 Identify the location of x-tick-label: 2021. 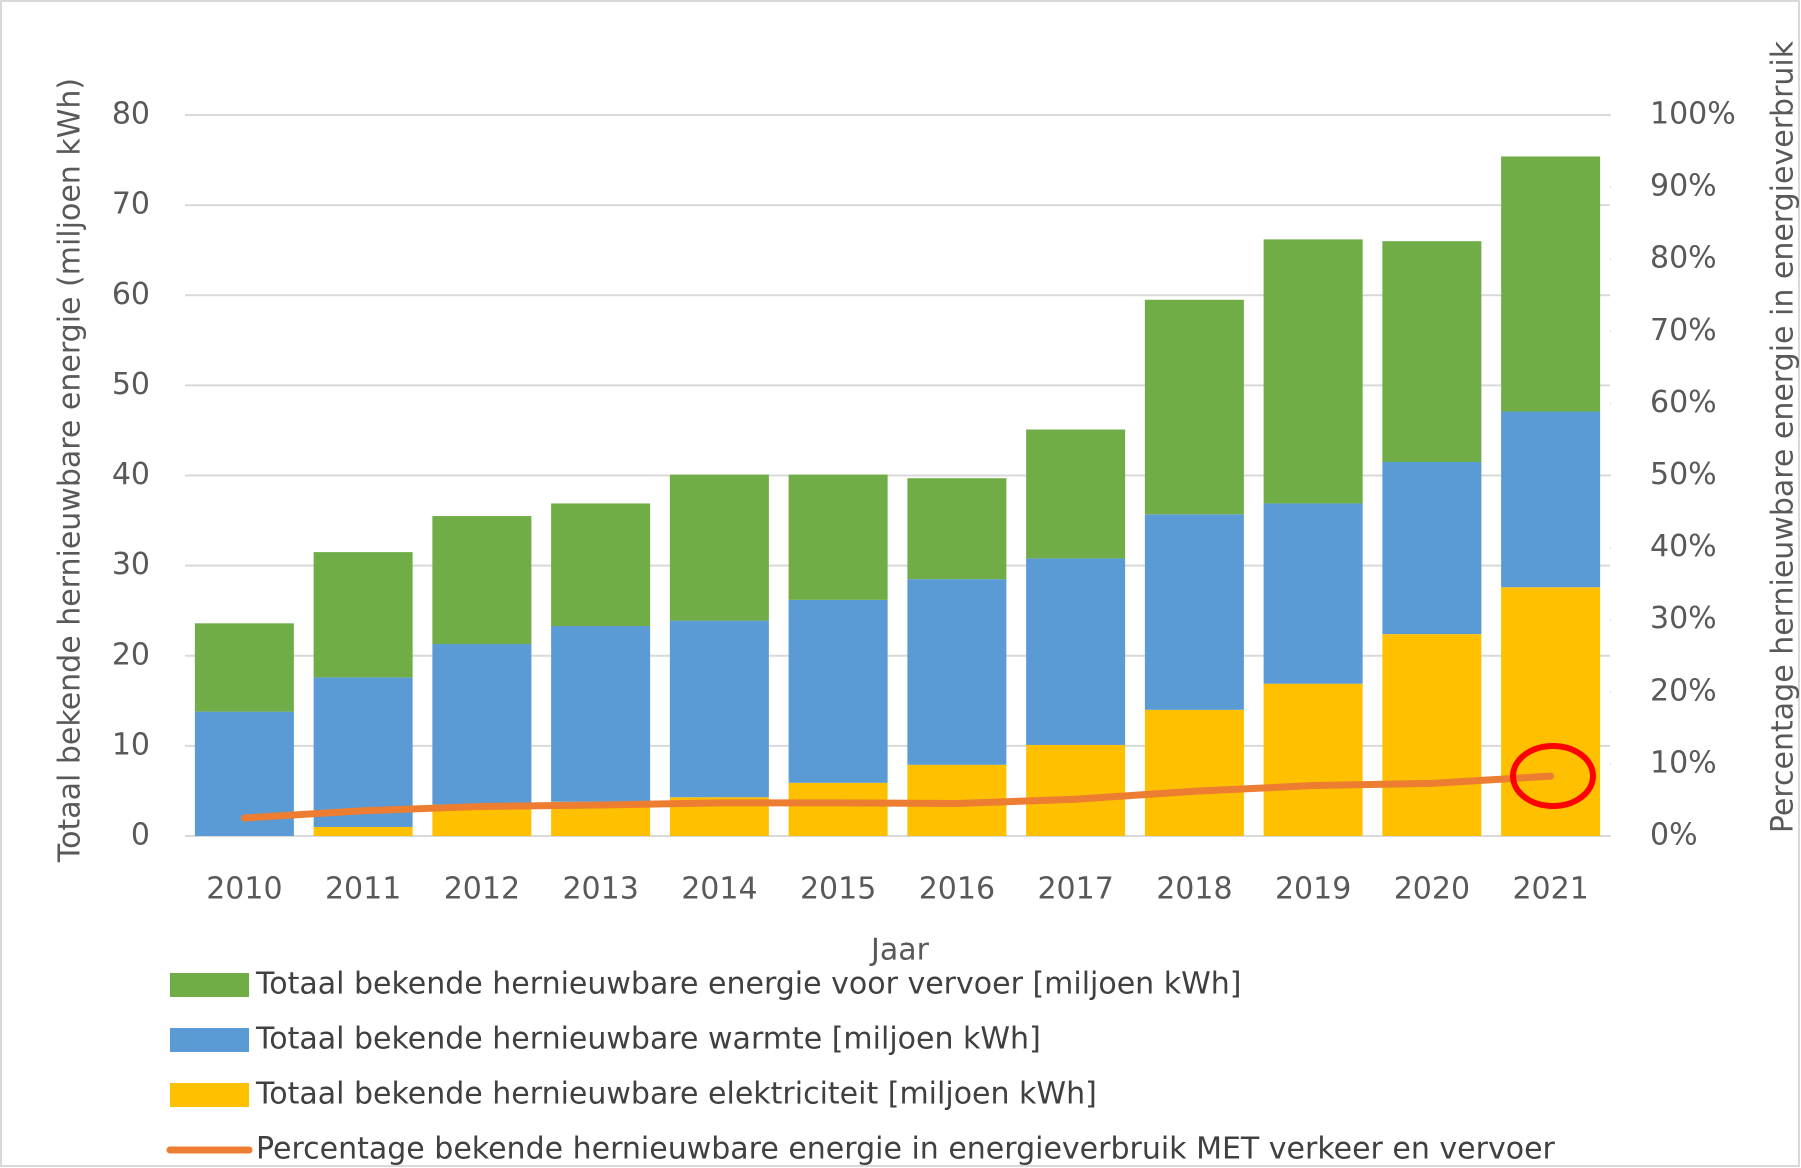
(1550, 889).